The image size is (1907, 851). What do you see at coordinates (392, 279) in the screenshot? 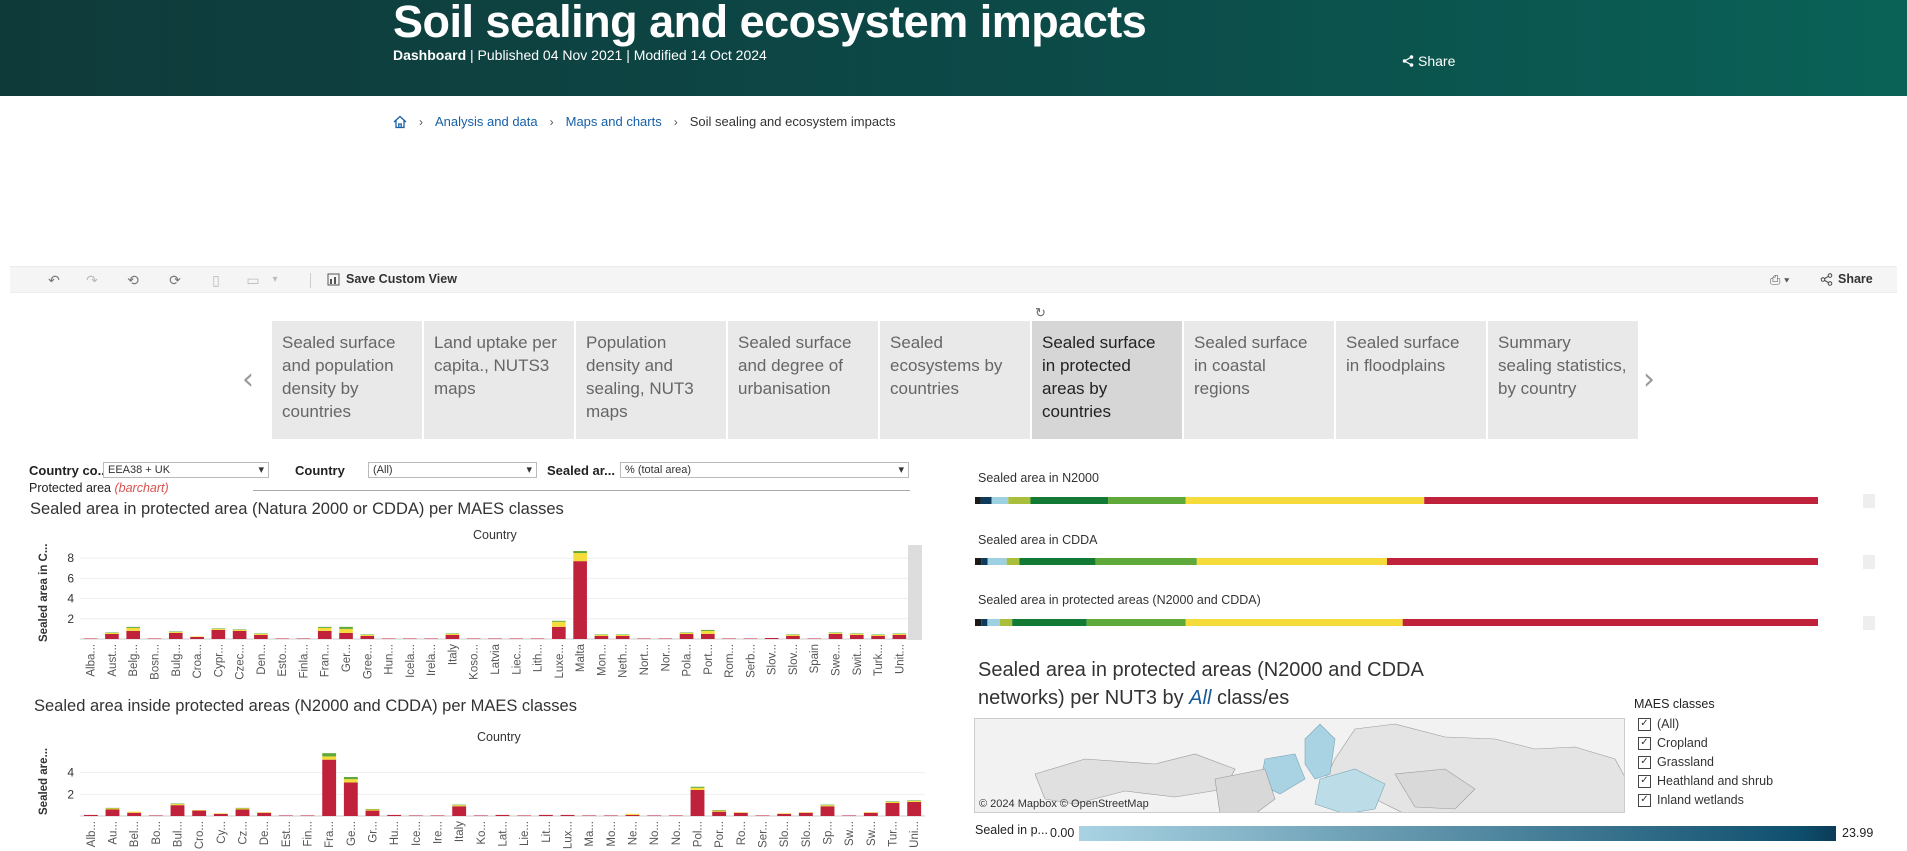
I see `save-custom-view-button: Save Custom View` at bounding box center [392, 279].